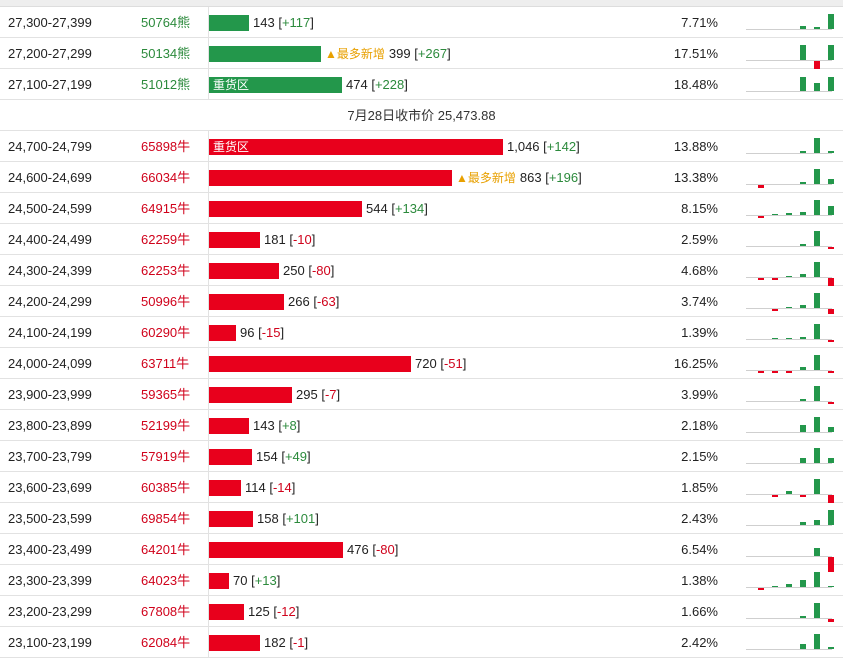 Image resolution: width=843 pixels, height=664 pixels. What do you see at coordinates (166, 611) in the screenshot?
I see `contract-code-link: 67808牛` at bounding box center [166, 611].